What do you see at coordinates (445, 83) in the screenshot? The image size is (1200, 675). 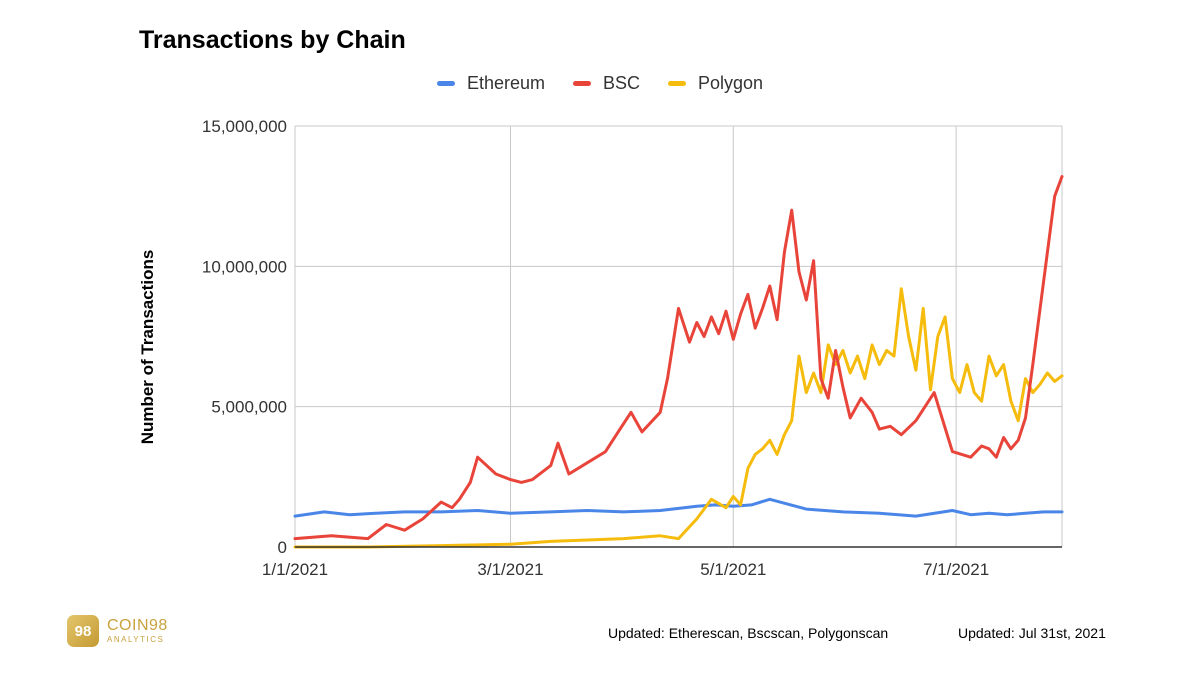 I see `legend-swatch-ethereum` at bounding box center [445, 83].